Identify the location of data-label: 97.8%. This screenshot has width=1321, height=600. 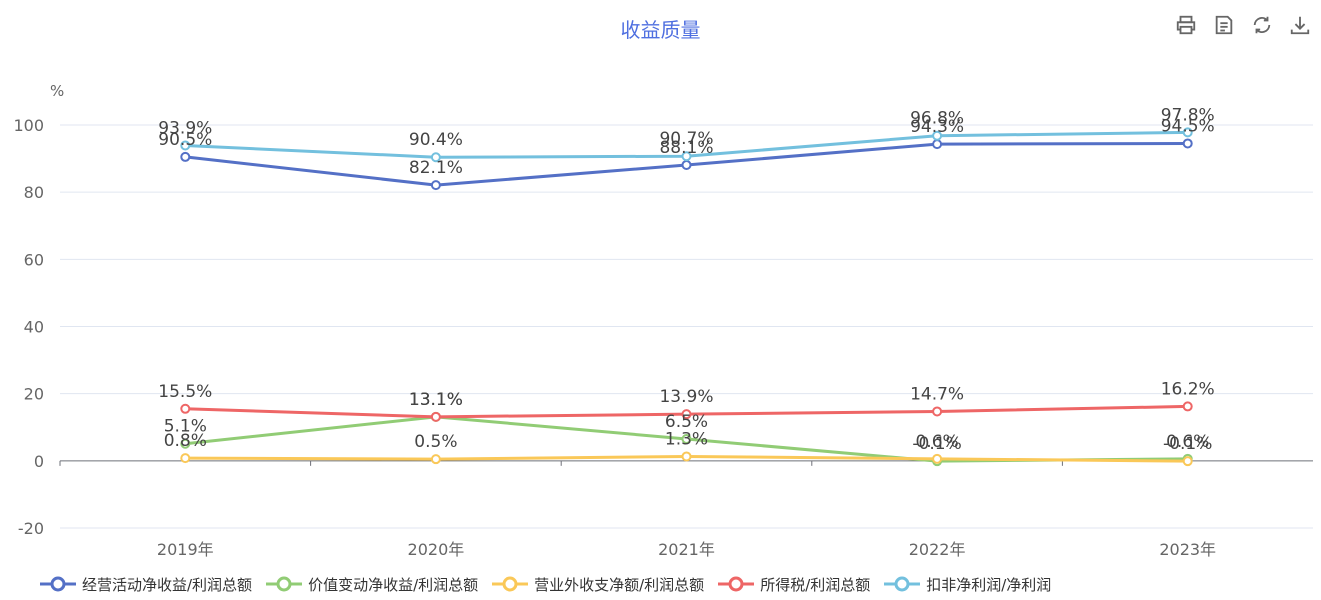
(1188, 115).